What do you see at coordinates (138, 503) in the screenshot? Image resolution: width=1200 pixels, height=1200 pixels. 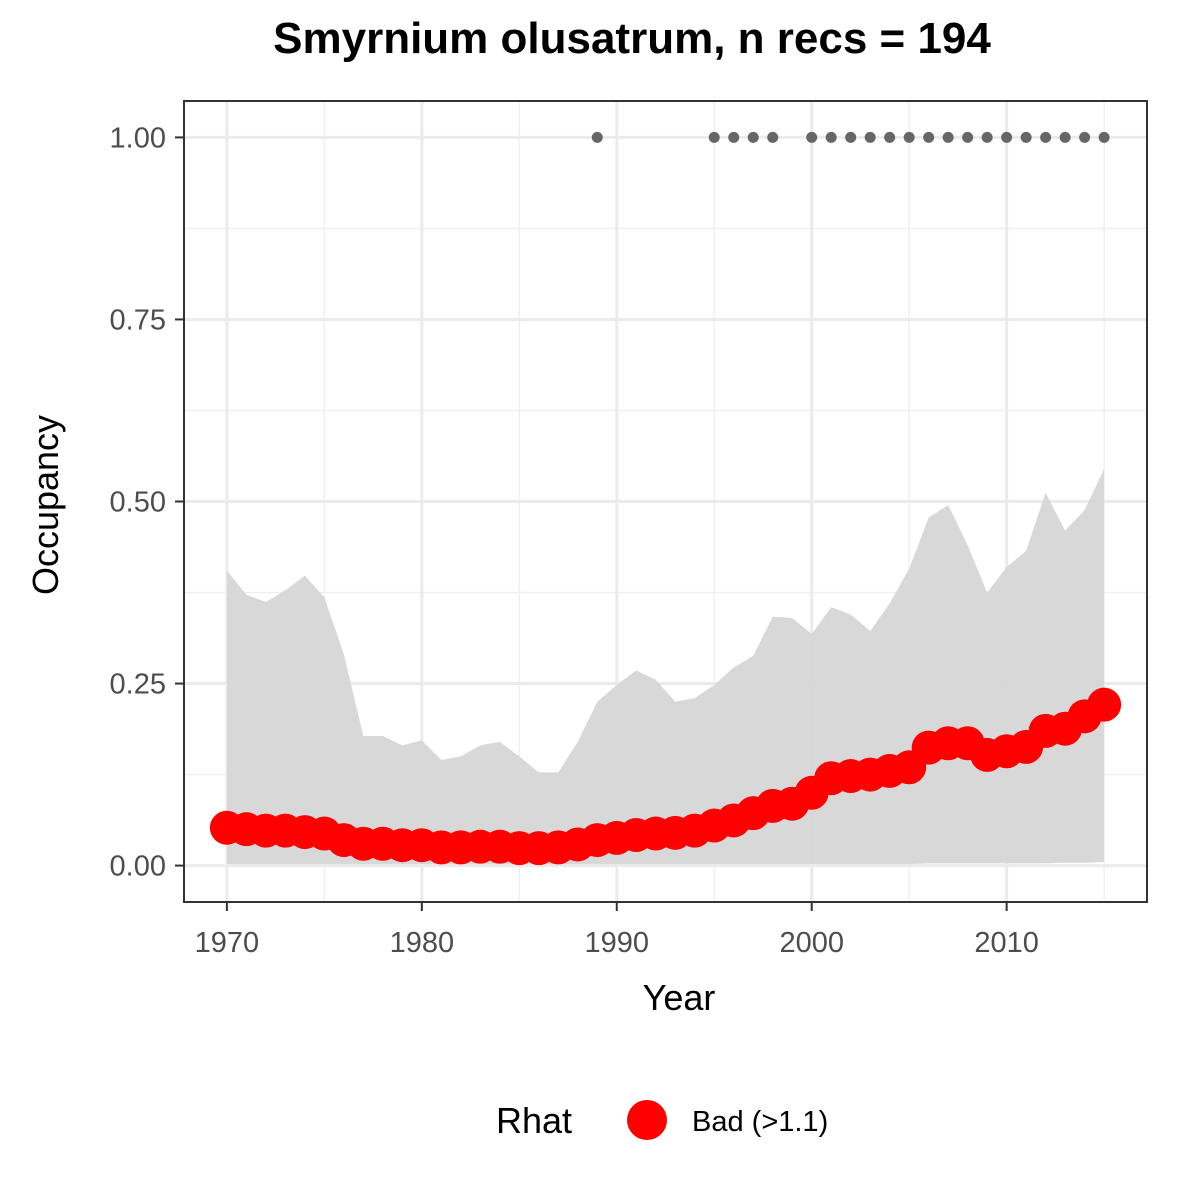 I see `y-tick-label: 0.50` at bounding box center [138, 503].